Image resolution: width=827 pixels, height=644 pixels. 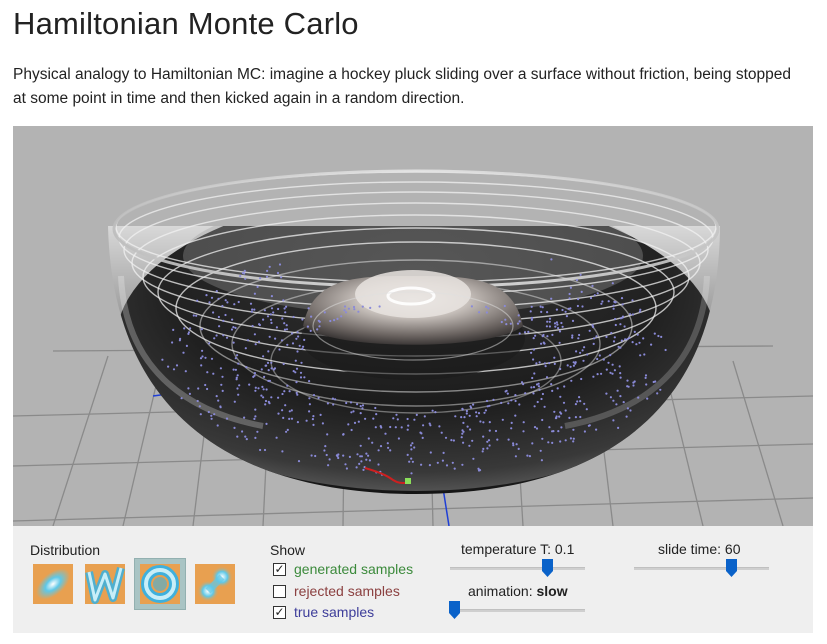 What do you see at coordinates (517, 610) in the screenshot?
I see `animation-slider` at bounding box center [517, 610].